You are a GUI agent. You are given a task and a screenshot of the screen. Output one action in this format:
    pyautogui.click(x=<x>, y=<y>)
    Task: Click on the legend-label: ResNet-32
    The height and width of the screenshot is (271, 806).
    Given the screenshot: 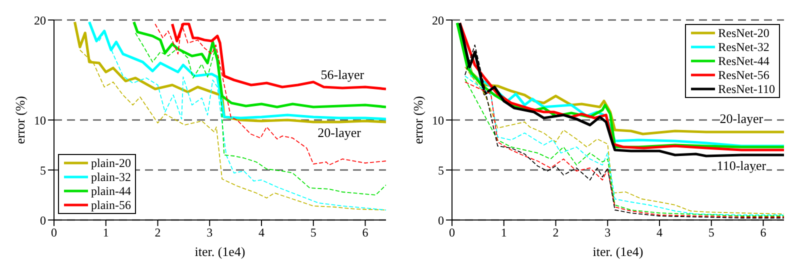 What is the action you would take?
    pyautogui.click(x=744, y=47)
    